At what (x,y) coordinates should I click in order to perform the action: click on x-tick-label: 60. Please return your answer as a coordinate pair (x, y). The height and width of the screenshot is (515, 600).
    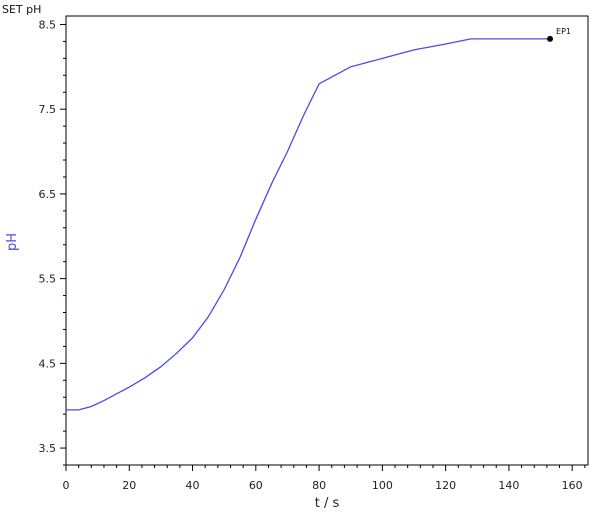
    Looking at the image, I should click on (256, 485).